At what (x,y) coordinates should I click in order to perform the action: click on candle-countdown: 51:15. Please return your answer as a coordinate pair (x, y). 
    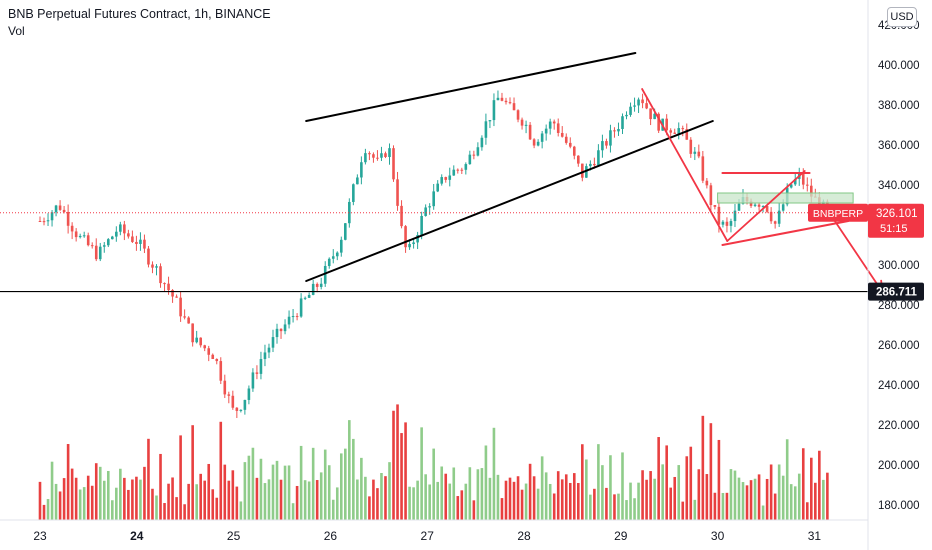
    Looking at the image, I should click on (894, 229).